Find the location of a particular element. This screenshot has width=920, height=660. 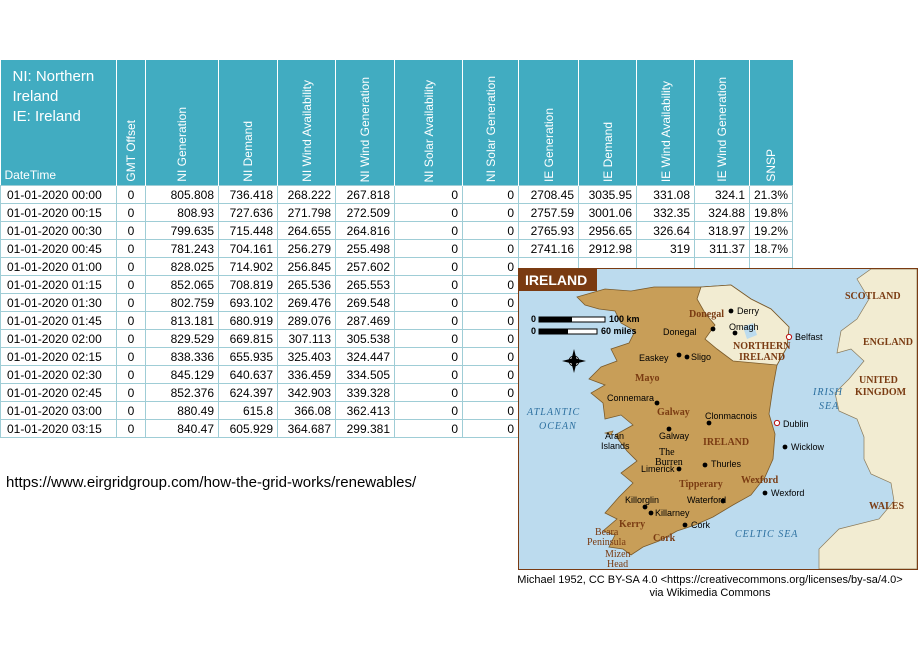

table-cell: 808.93 is located at coordinates (182, 212).